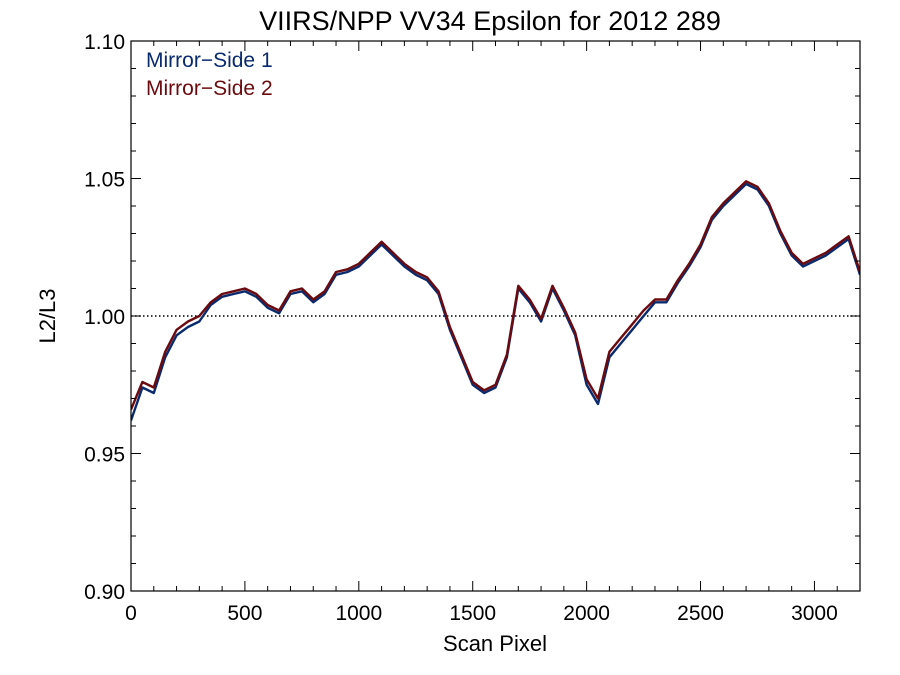 This screenshot has height=675, width=900. What do you see at coordinates (104, 455) in the screenshot?
I see `y-tick-label: 0.95` at bounding box center [104, 455].